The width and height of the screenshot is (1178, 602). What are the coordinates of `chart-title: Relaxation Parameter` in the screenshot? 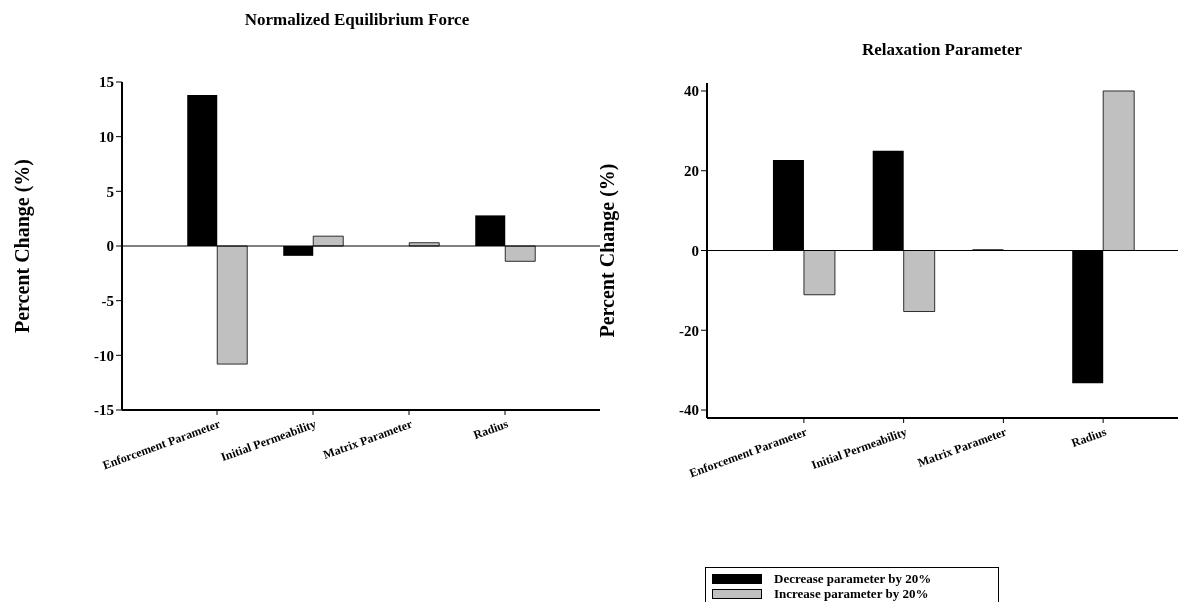 It's located at (942, 50).